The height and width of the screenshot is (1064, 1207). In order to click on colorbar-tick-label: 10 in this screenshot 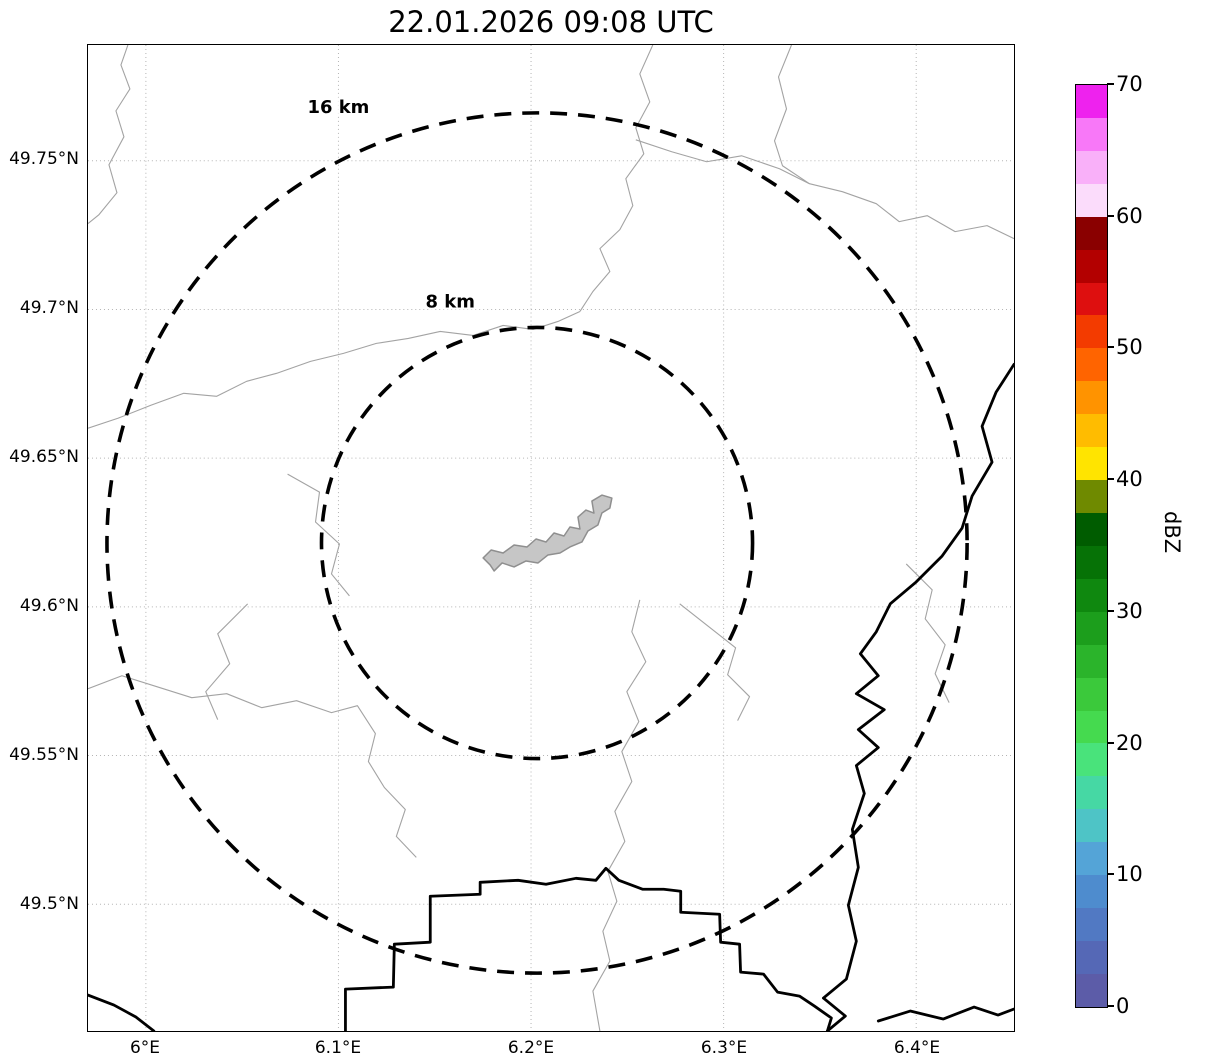, I will do `click(1129, 874)`.